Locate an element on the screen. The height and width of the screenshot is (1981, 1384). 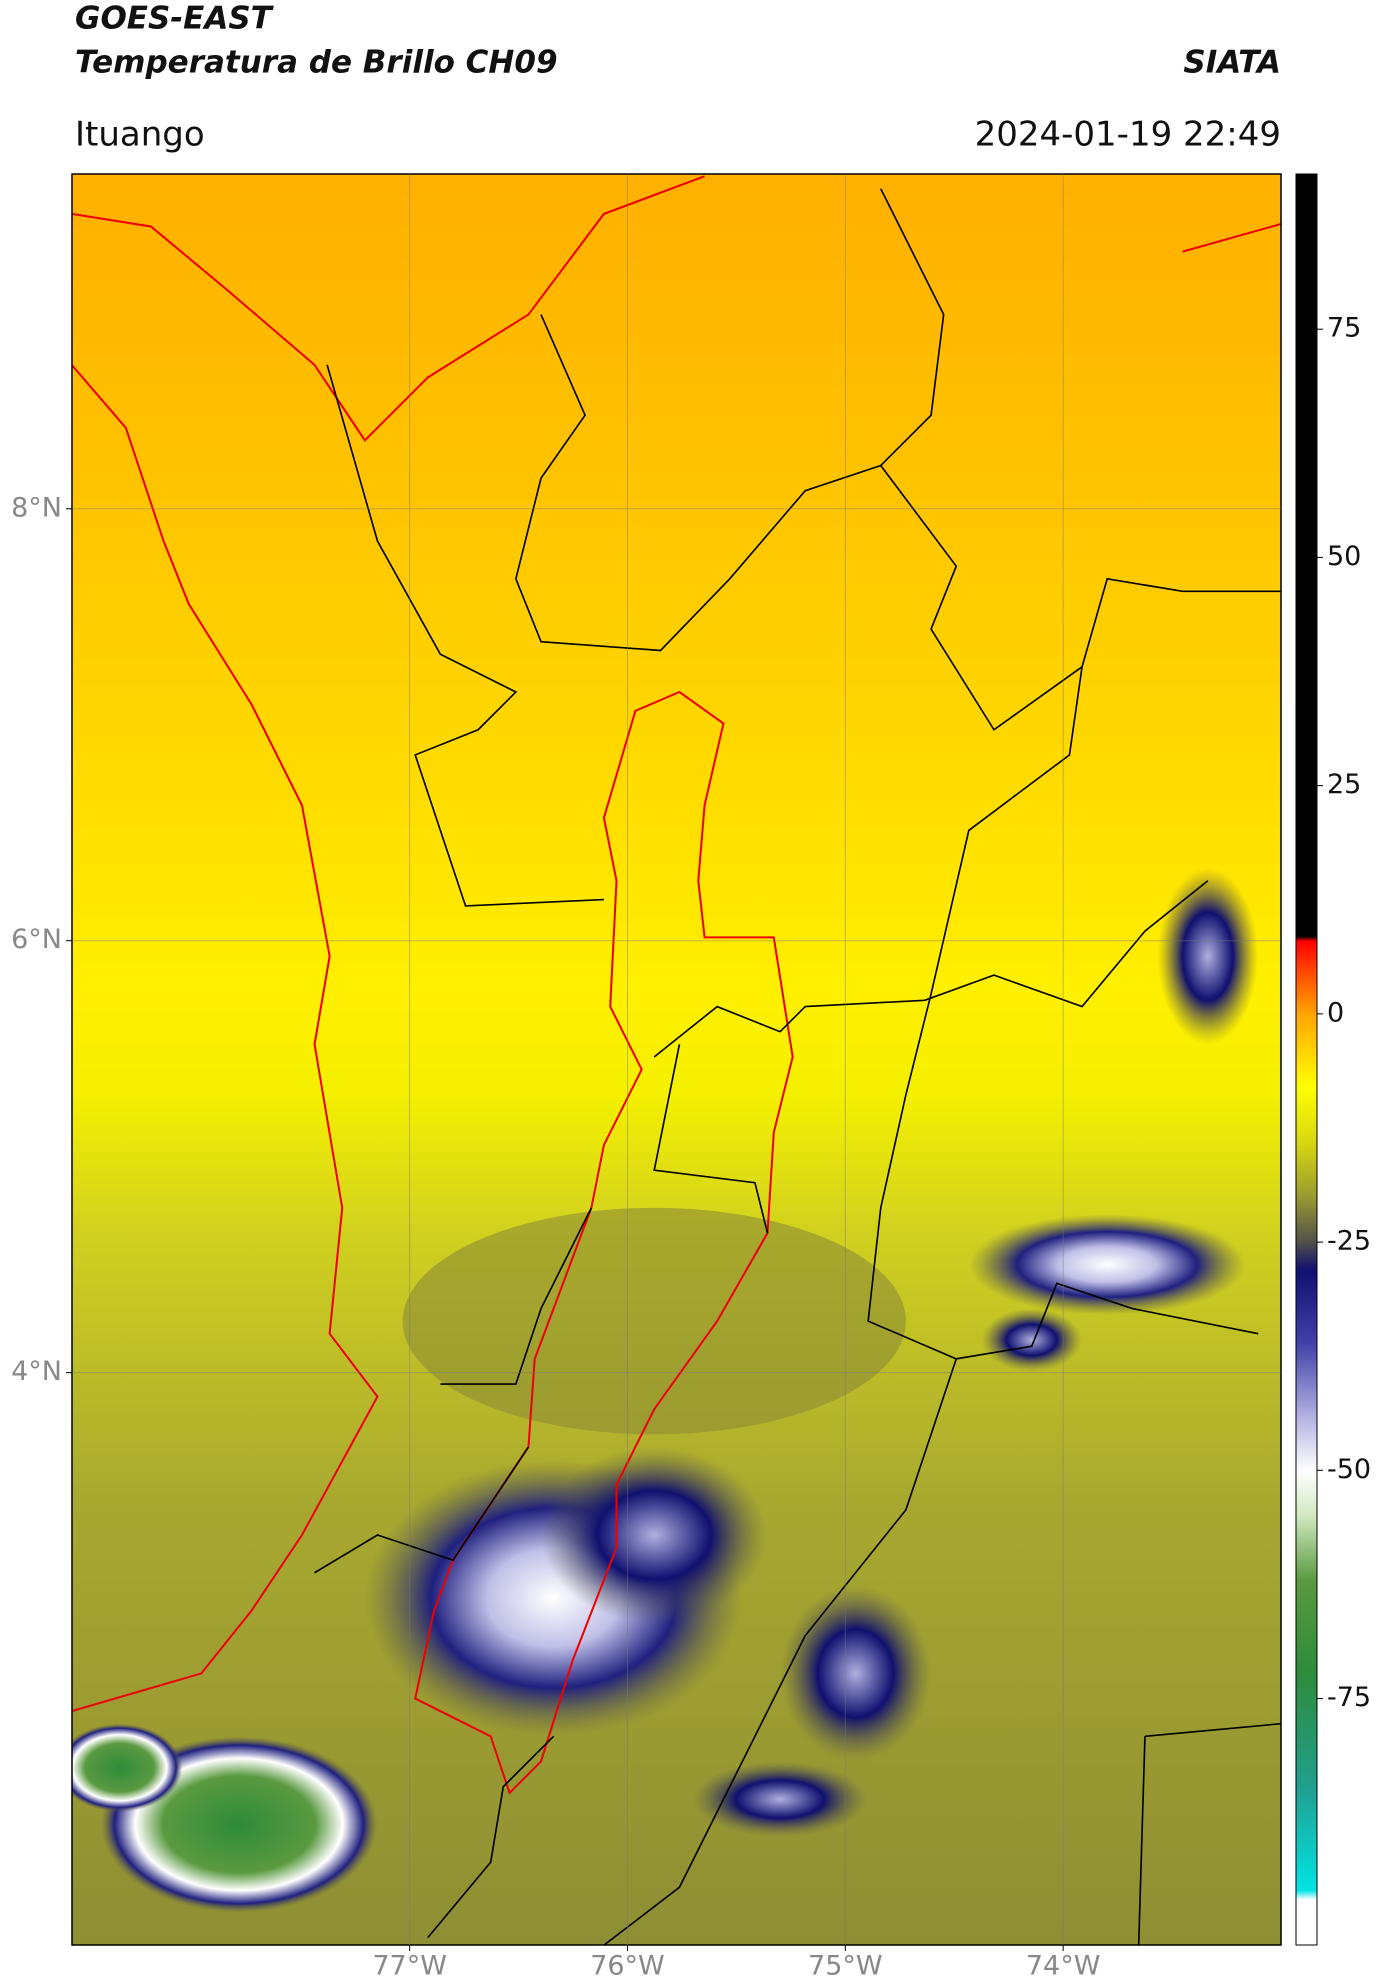
colorbar-tick-label: -50 is located at coordinates (1349, 1469).